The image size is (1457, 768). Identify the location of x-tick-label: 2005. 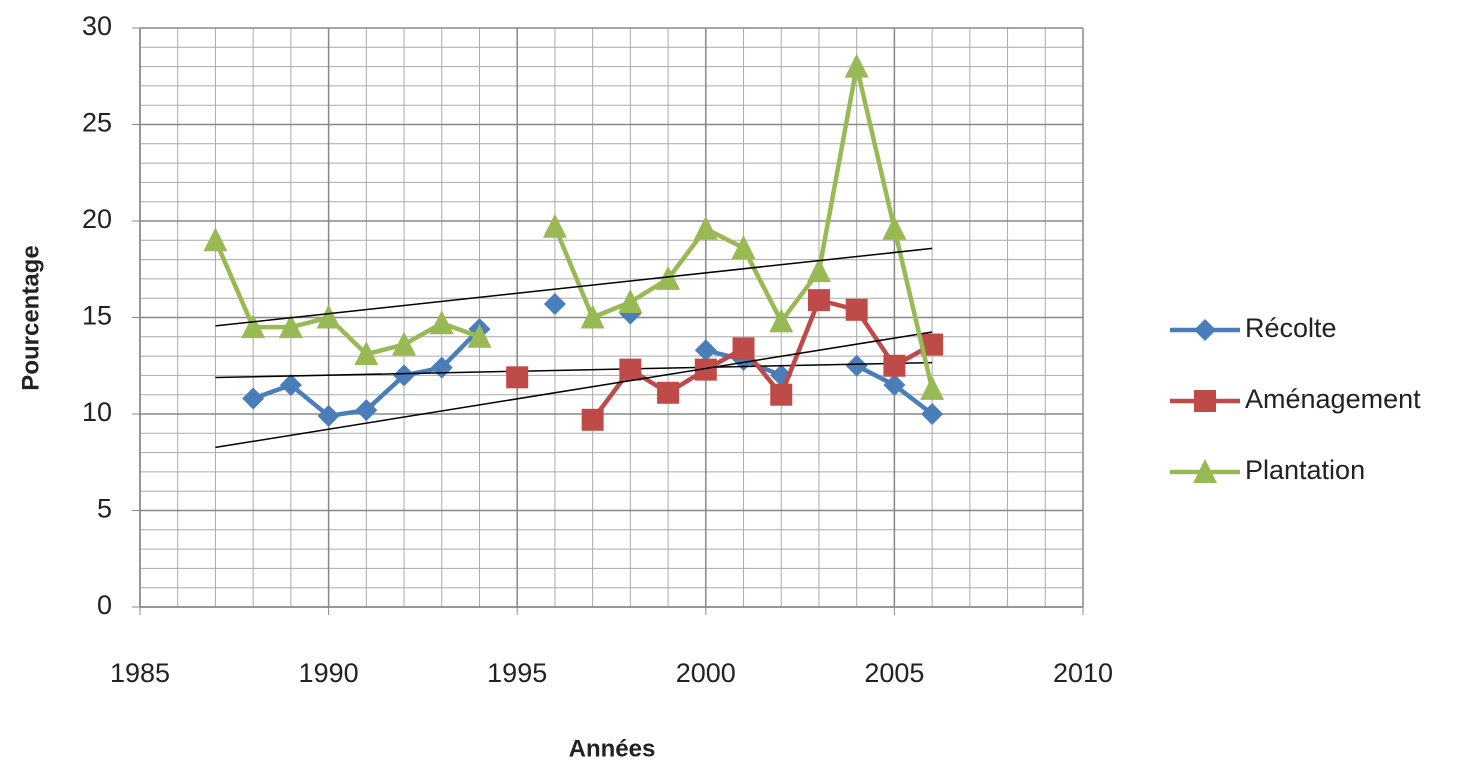
(894, 673).